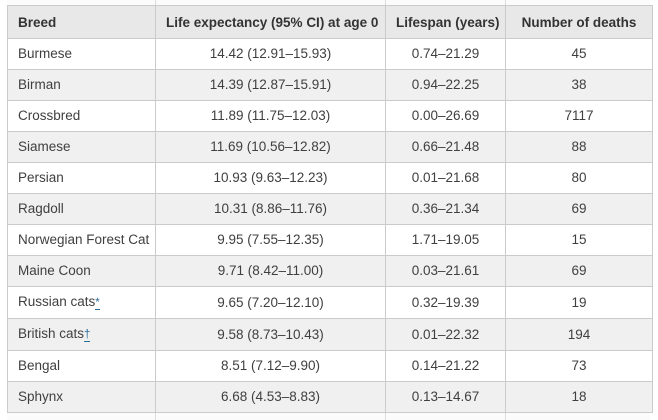 Image resolution: width=658 pixels, height=420 pixels. What do you see at coordinates (445, 178) in the screenshot?
I see `lifespan-cell: 0.01–21.68` at bounding box center [445, 178].